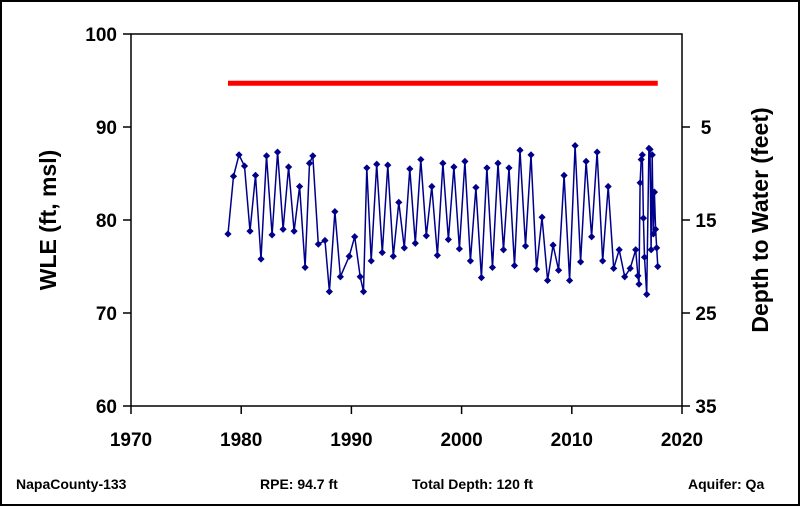 This screenshot has height=506, width=800. I want to click on footer-aquifer: Aquifer: Qa, so click(726, 484).